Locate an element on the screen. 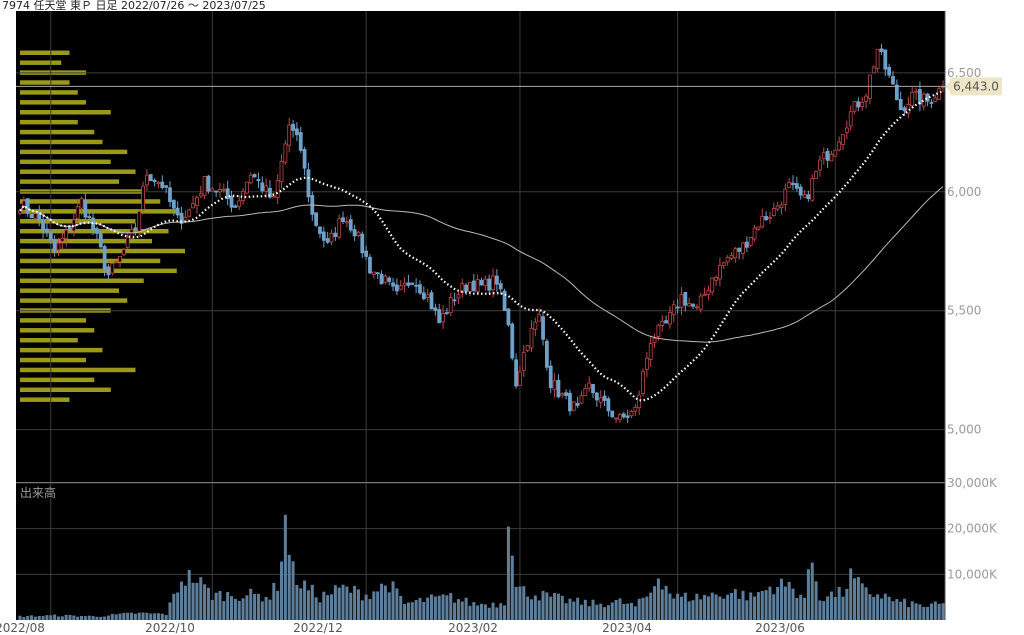  volume-tick-label: 30,000K is located at coordinates (972, 483).